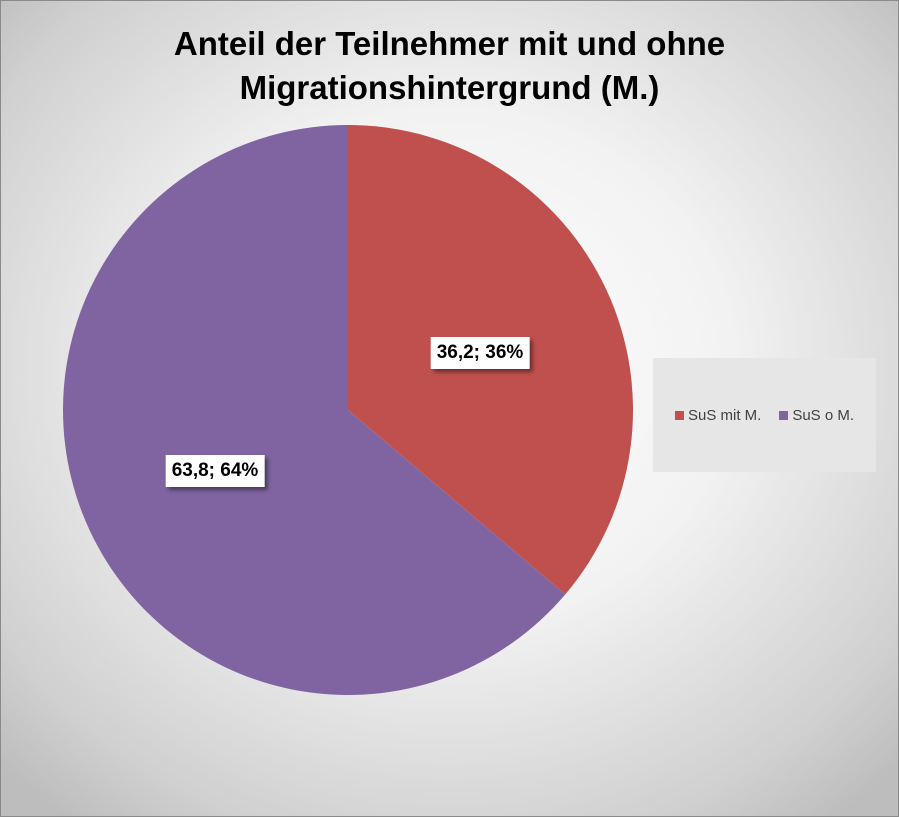 This screenshot has width=899, height=817. I want to click on legend-item-sus-mit-m: SuS mit M., so click(718, 415).